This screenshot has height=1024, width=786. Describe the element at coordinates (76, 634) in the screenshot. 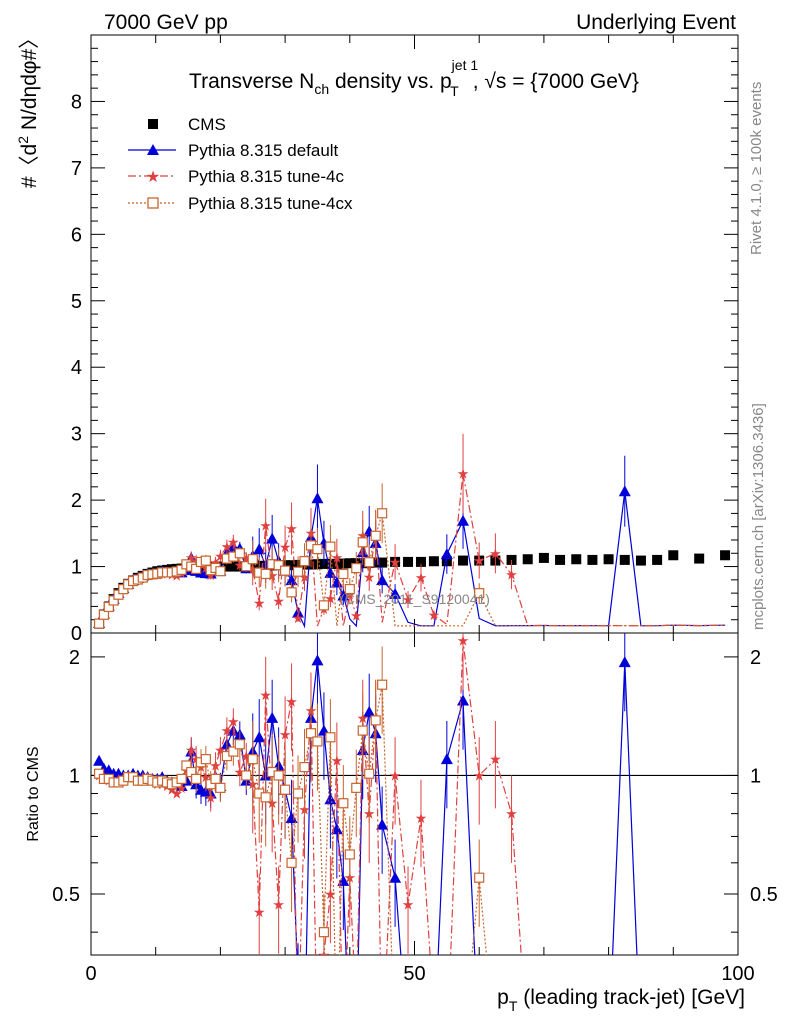

I see `y-tick-label: 0` at that location.